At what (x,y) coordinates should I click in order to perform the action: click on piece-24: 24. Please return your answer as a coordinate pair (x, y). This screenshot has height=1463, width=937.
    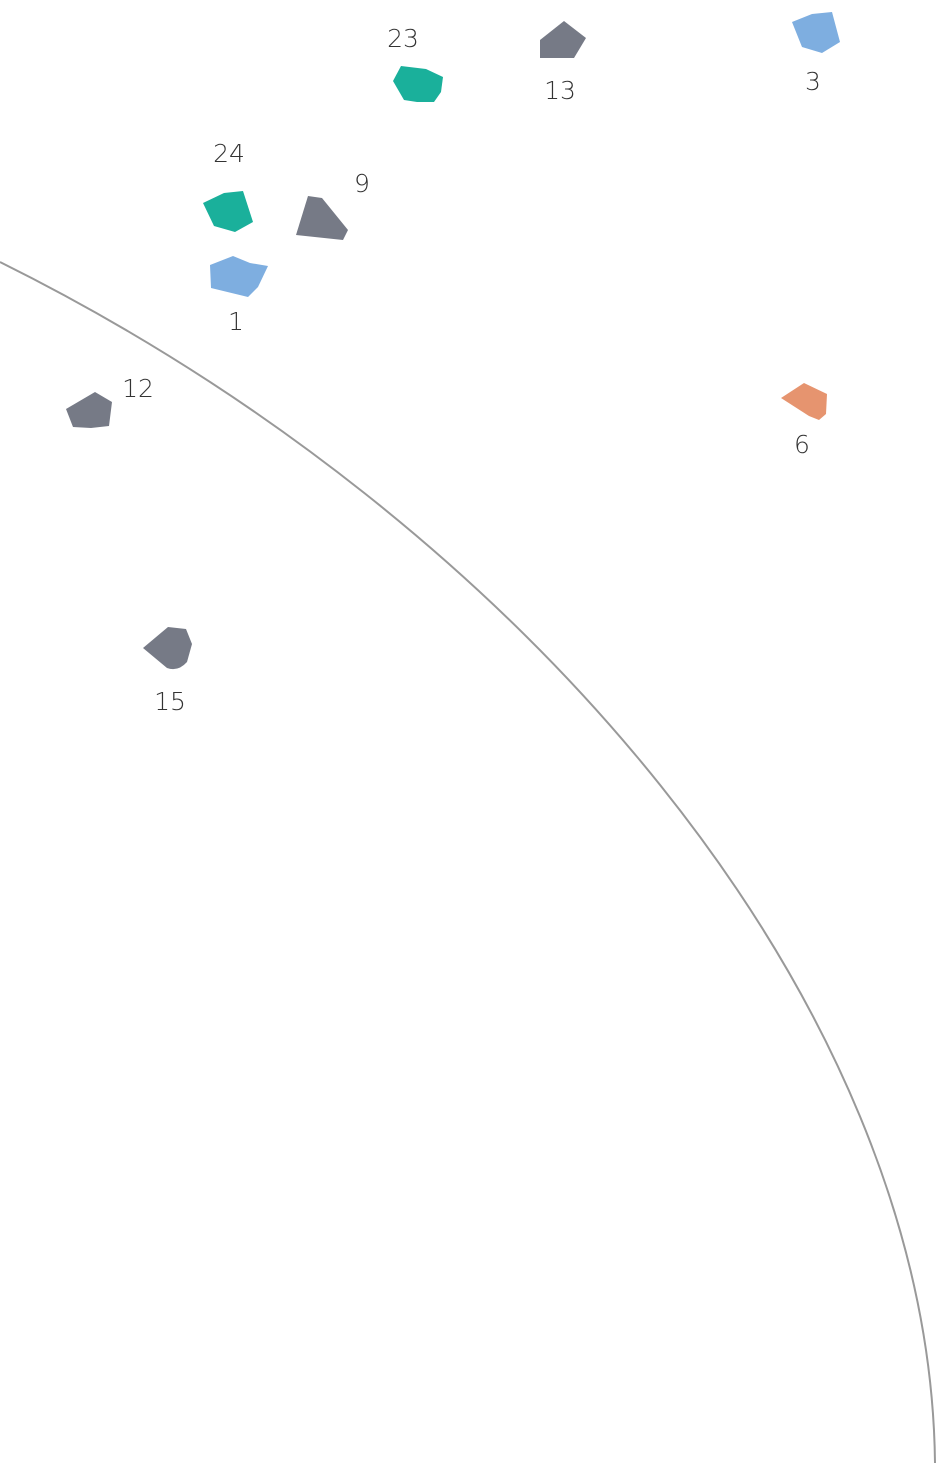
    Looking at the image, I should click on (228, 185).